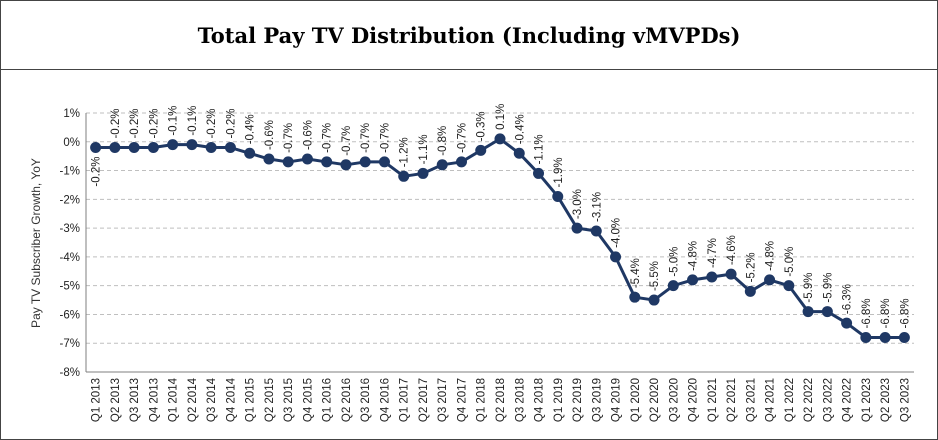 This screenshot has height=440, width=938. Describe the element at coordinates (636, 273) in the screenshot. I see `data-label: -5.4%` at that location.